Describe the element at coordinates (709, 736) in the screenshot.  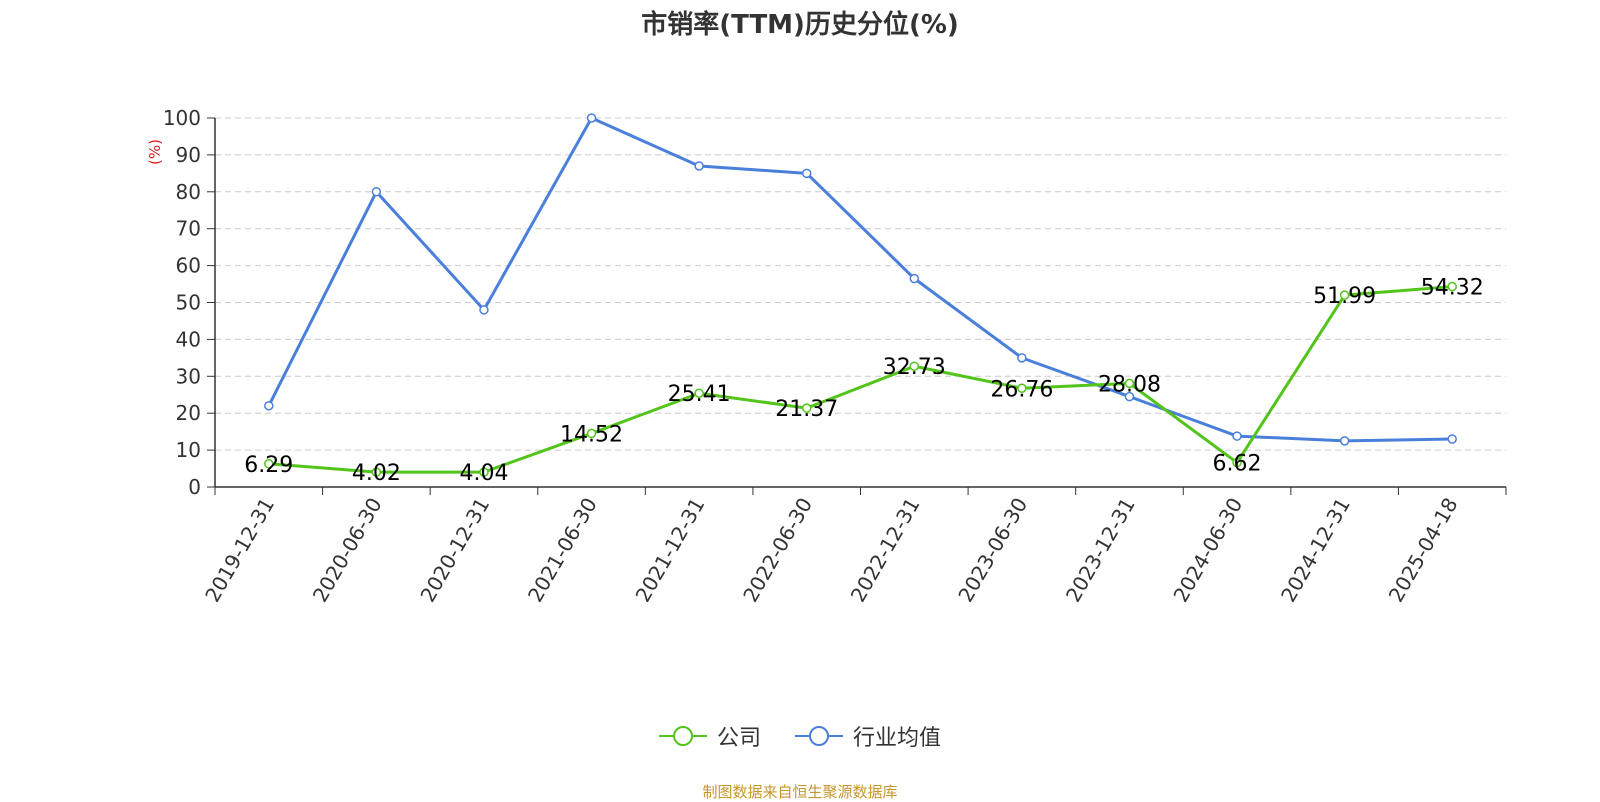
I see `legend-item-company: 公司` at that location.